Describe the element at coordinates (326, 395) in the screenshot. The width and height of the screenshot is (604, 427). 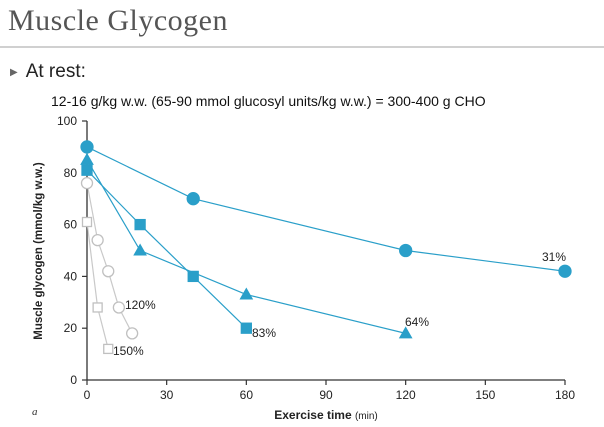
I see `x-tick-label: 90` at that location.